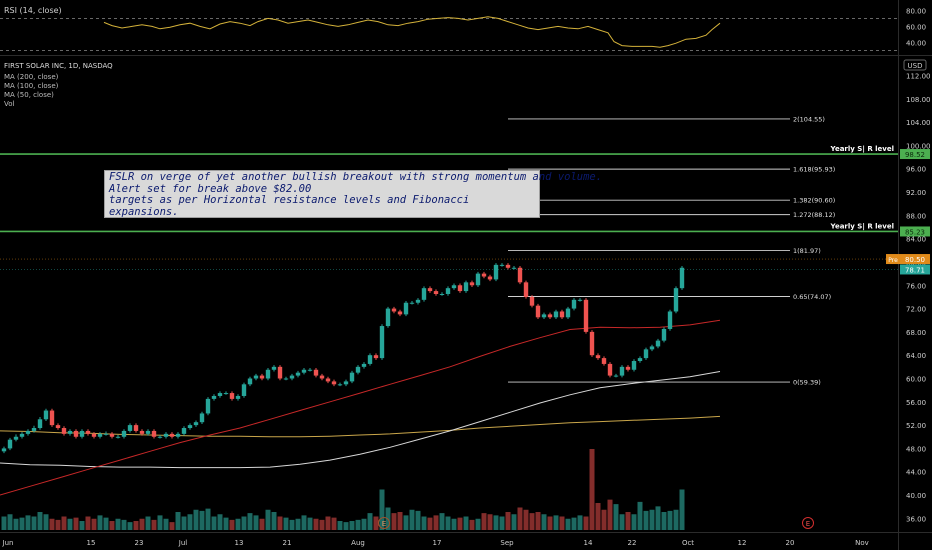 The image size is (932, 550). Describe the element at coordinates (29, 95) in the screenshot. I see `legend-ma50: MA (50, close)` at that location.